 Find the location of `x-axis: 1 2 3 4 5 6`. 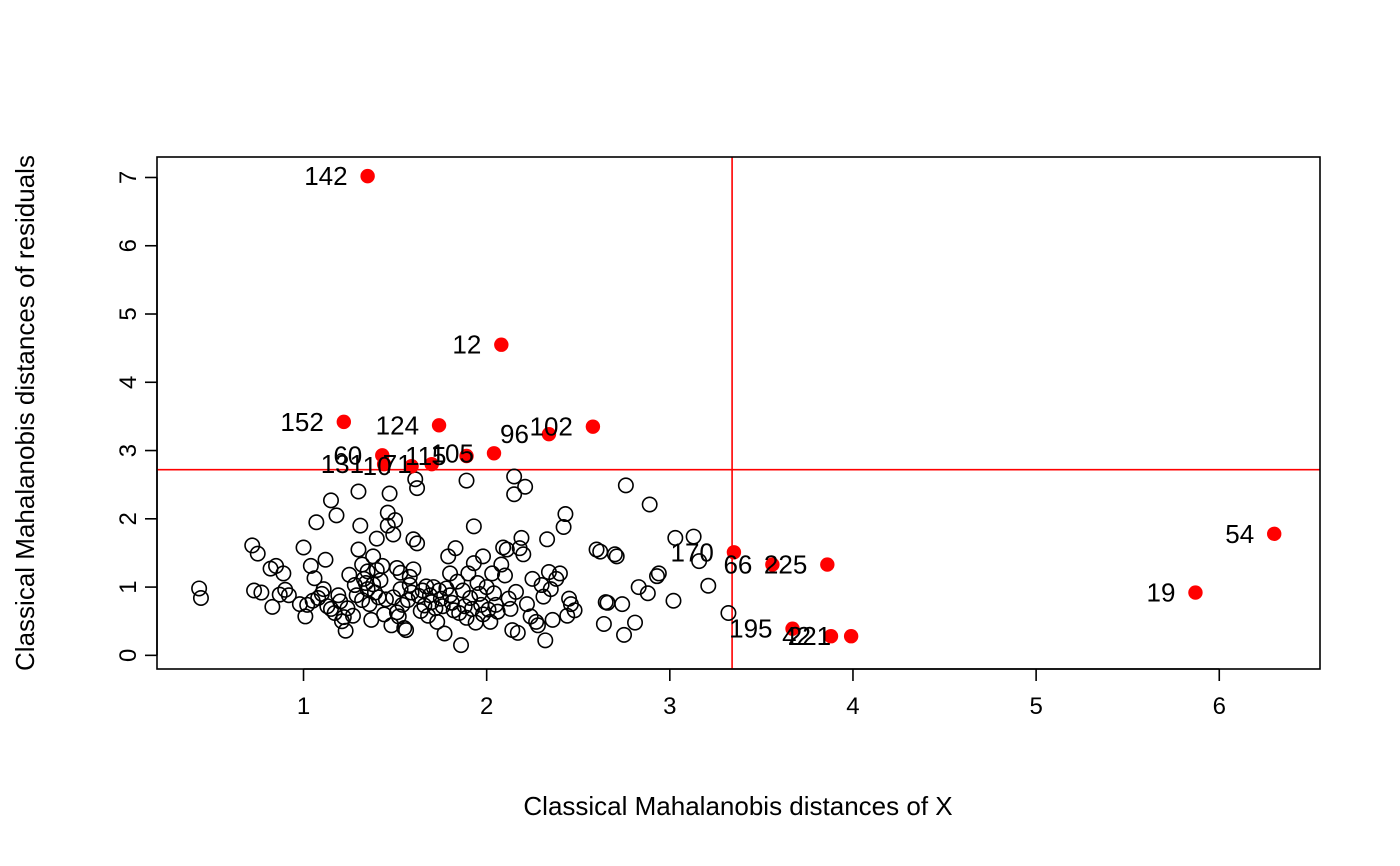

x-axis: 1 2 3 4 5 6 is located at coordinates (761, 694).